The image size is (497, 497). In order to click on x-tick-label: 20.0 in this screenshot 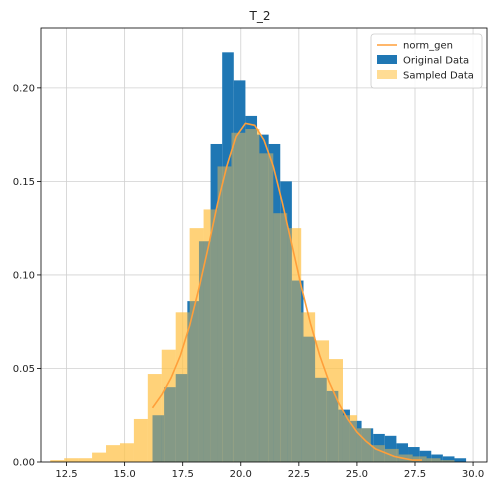, I will do `click(241, 474)`.